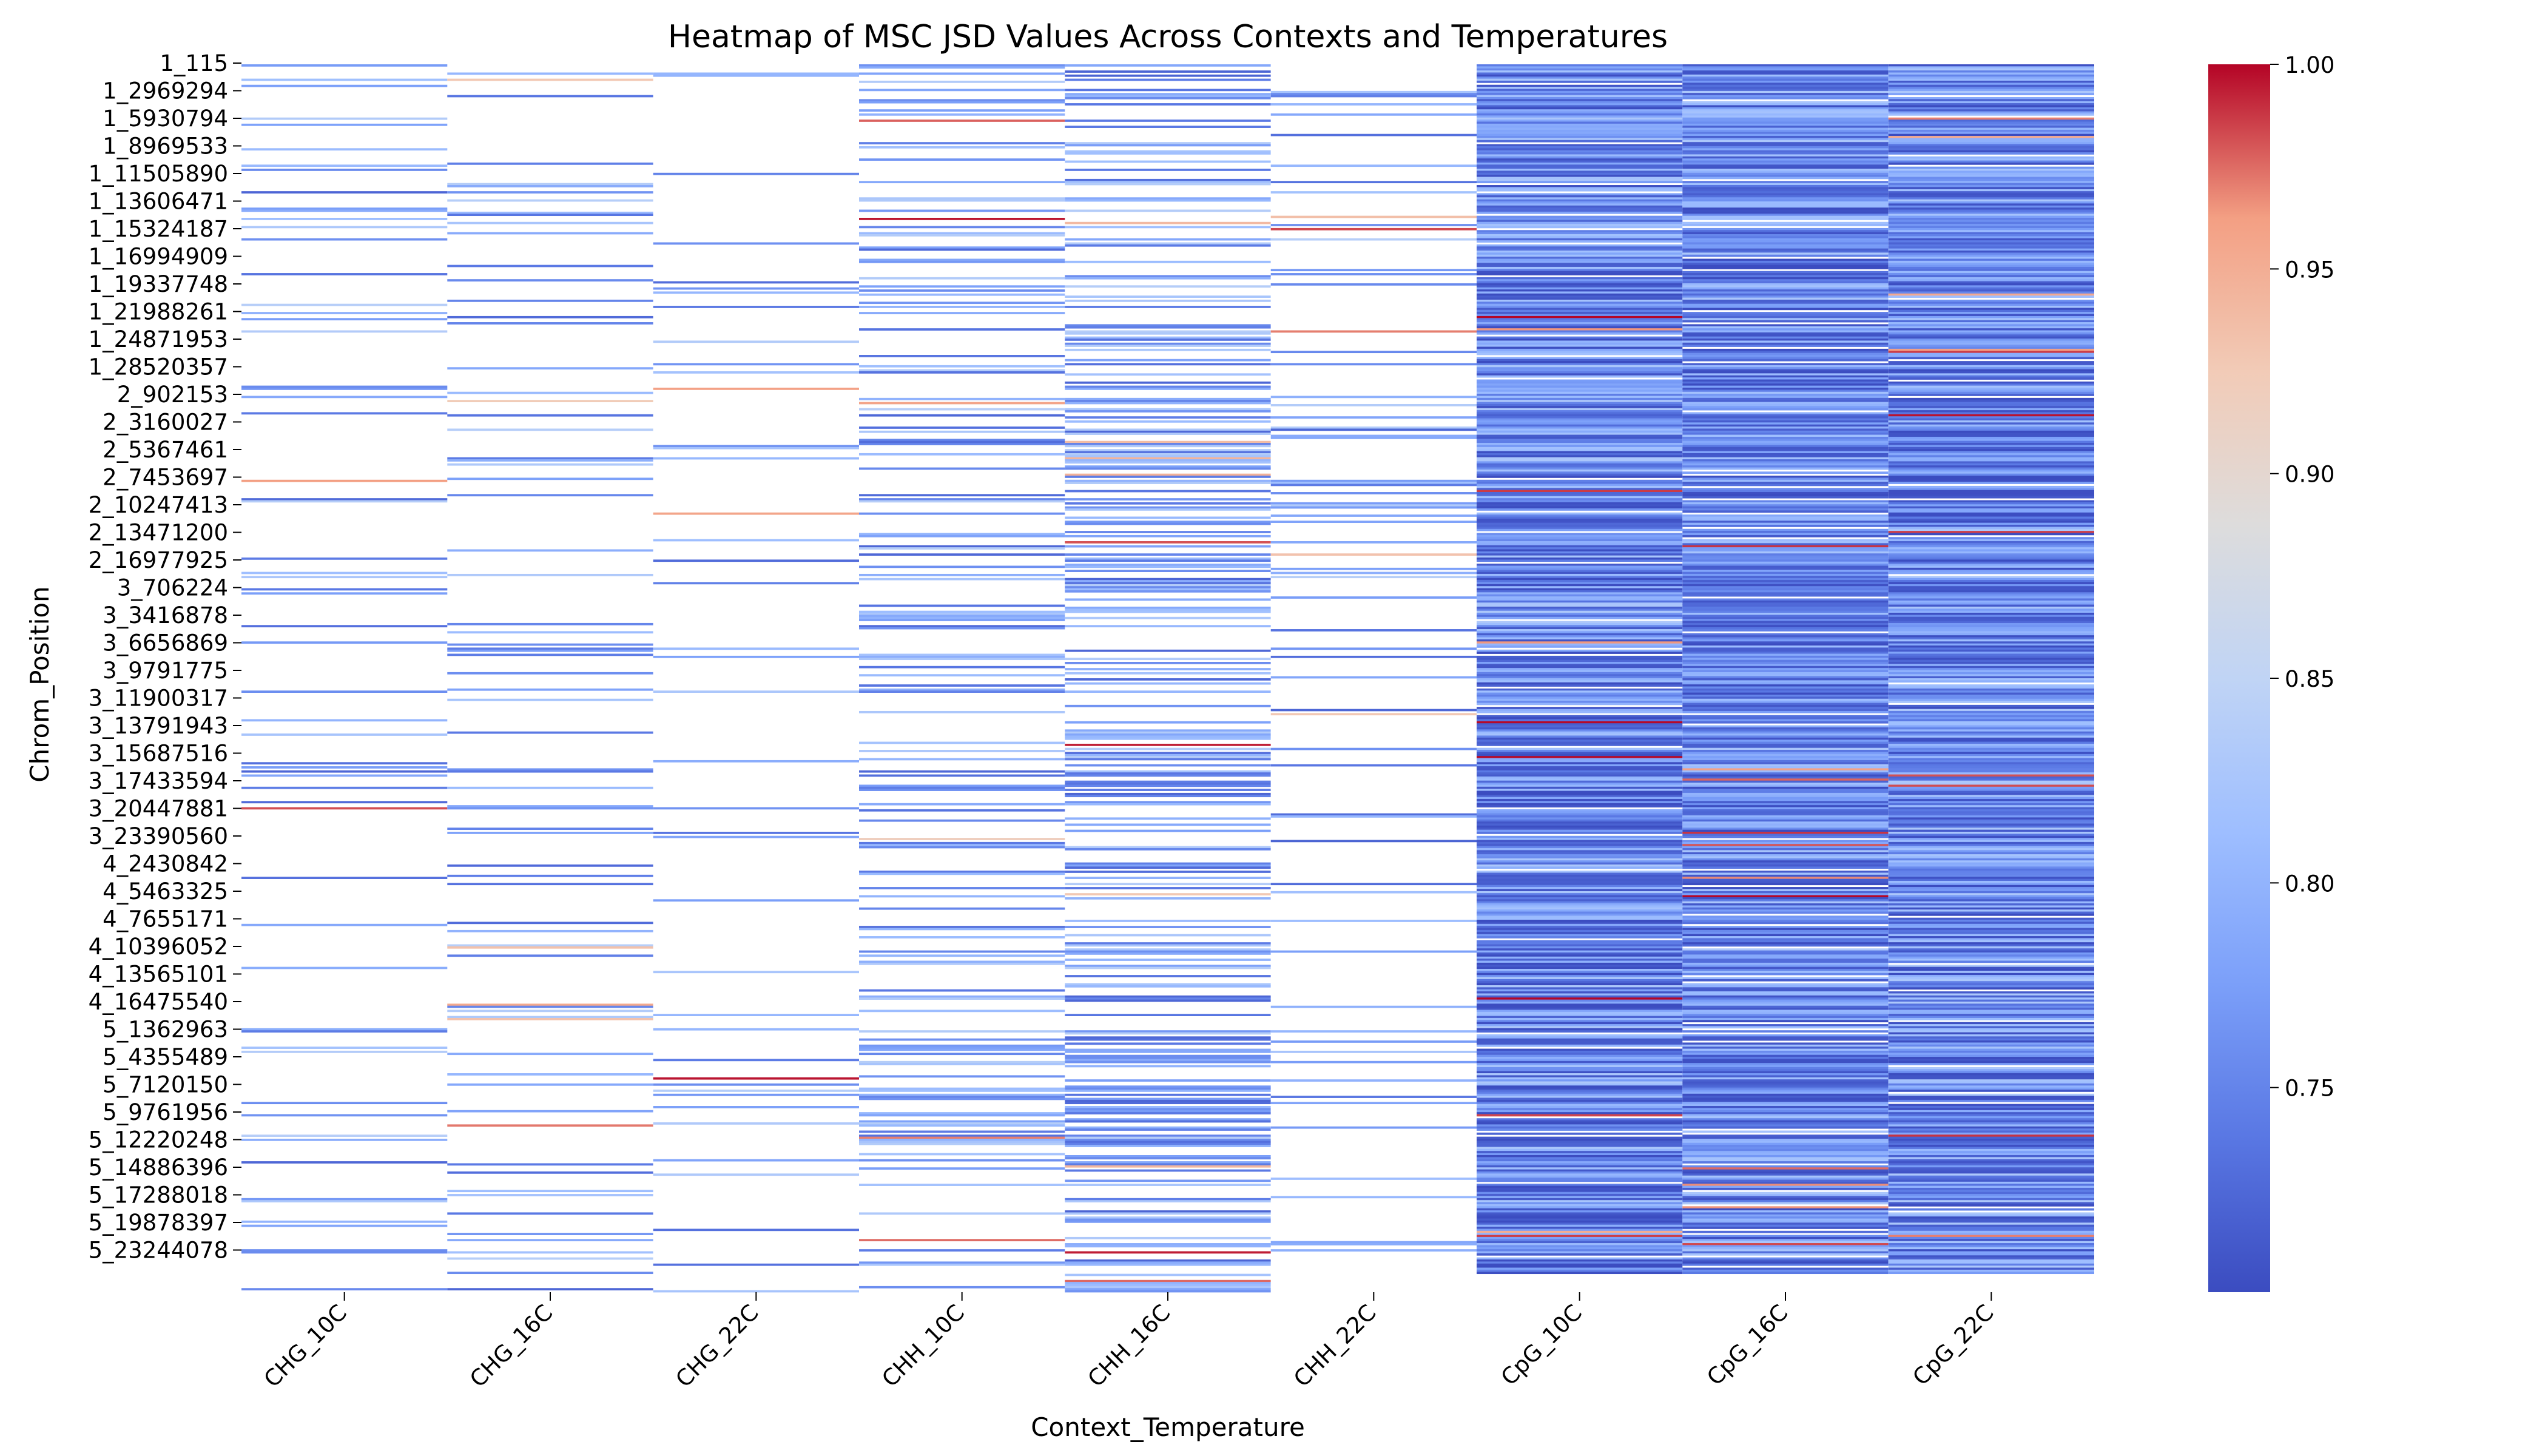  What do you see at coordinates (165, 891) in the screenshot?
I see `y-tick-label: 4_5463325` at bounding box center [165, 891].